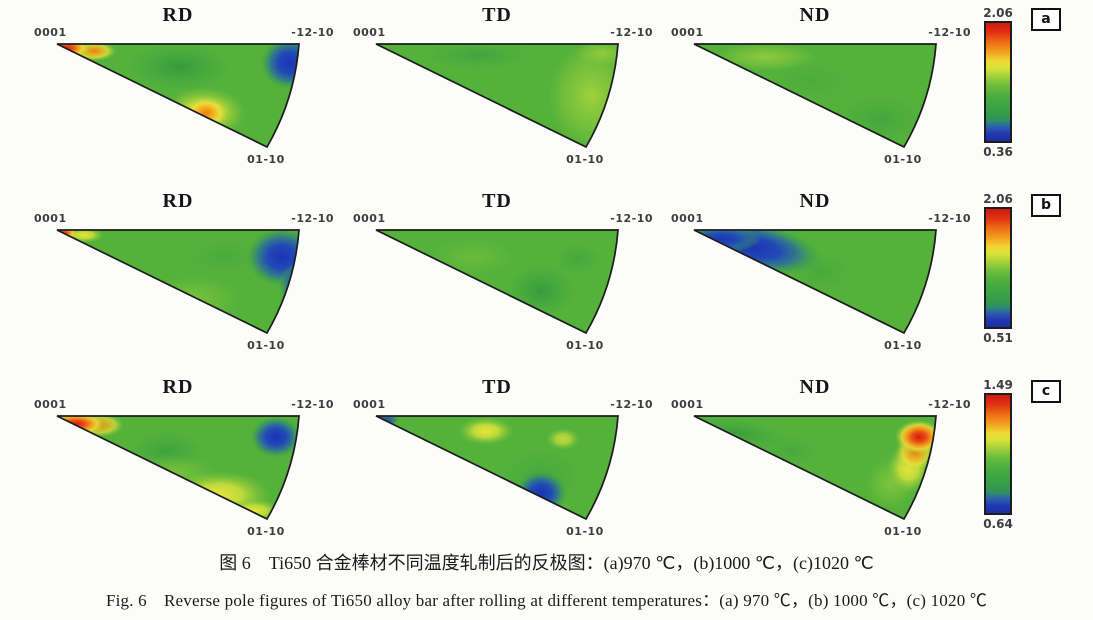 The image size is (1093, 620). Describe the element at coordinates (497, 95) in the screenshot. I see `ipf-plot-a-td` at that location.